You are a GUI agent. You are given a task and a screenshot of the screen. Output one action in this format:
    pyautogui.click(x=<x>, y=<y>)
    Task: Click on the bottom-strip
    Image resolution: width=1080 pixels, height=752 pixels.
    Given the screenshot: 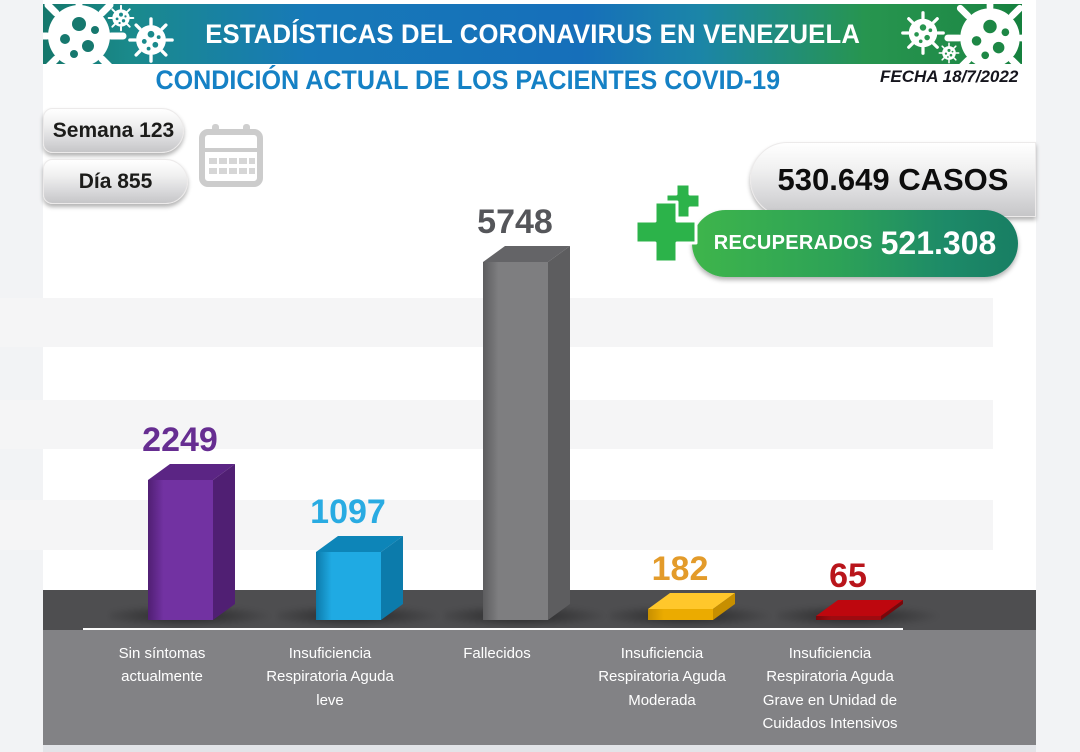 What is the action you would take?
    pyautogui.click(x=539, y=748)
    